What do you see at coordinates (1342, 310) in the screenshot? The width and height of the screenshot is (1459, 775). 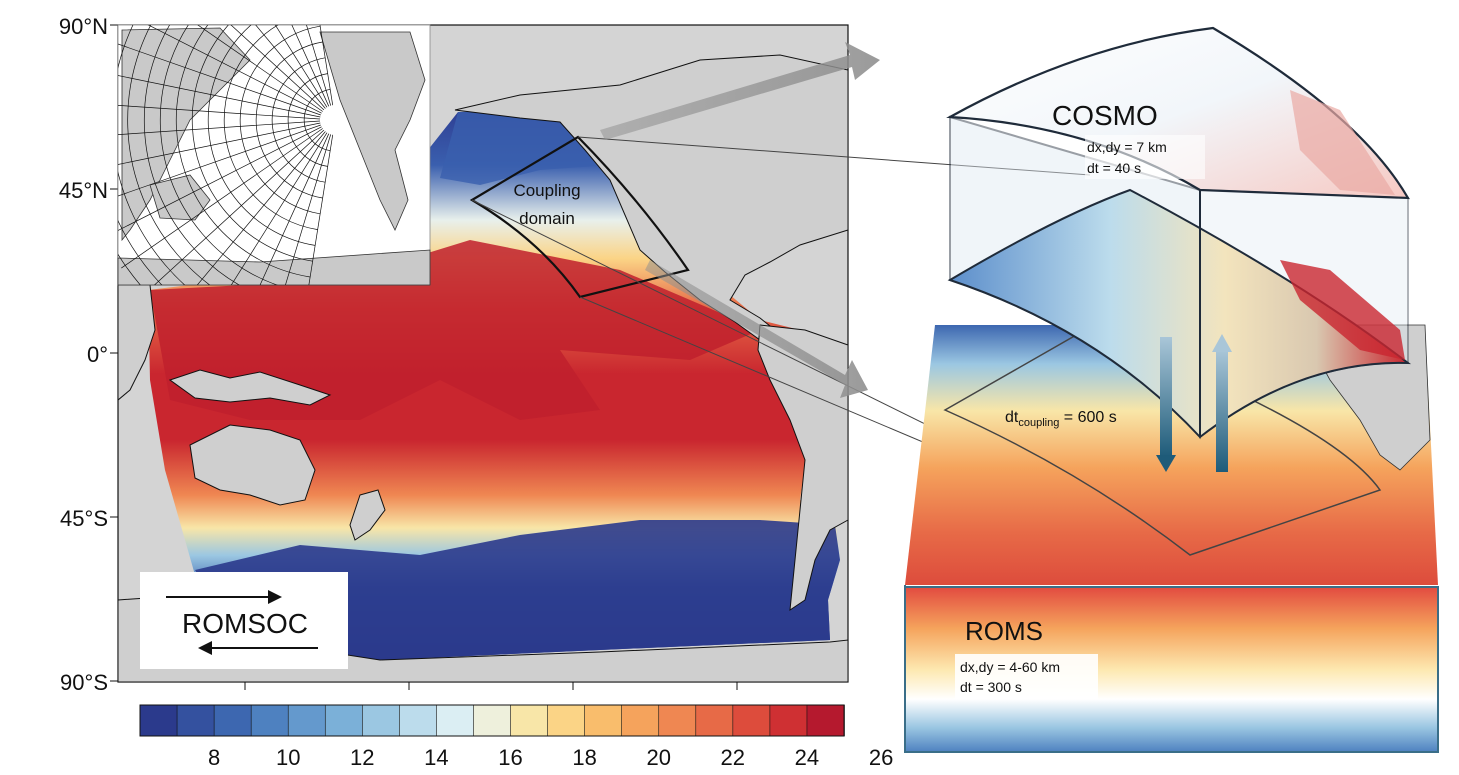 I see `cosmo-base-land` at bounding box center [1342, 310].